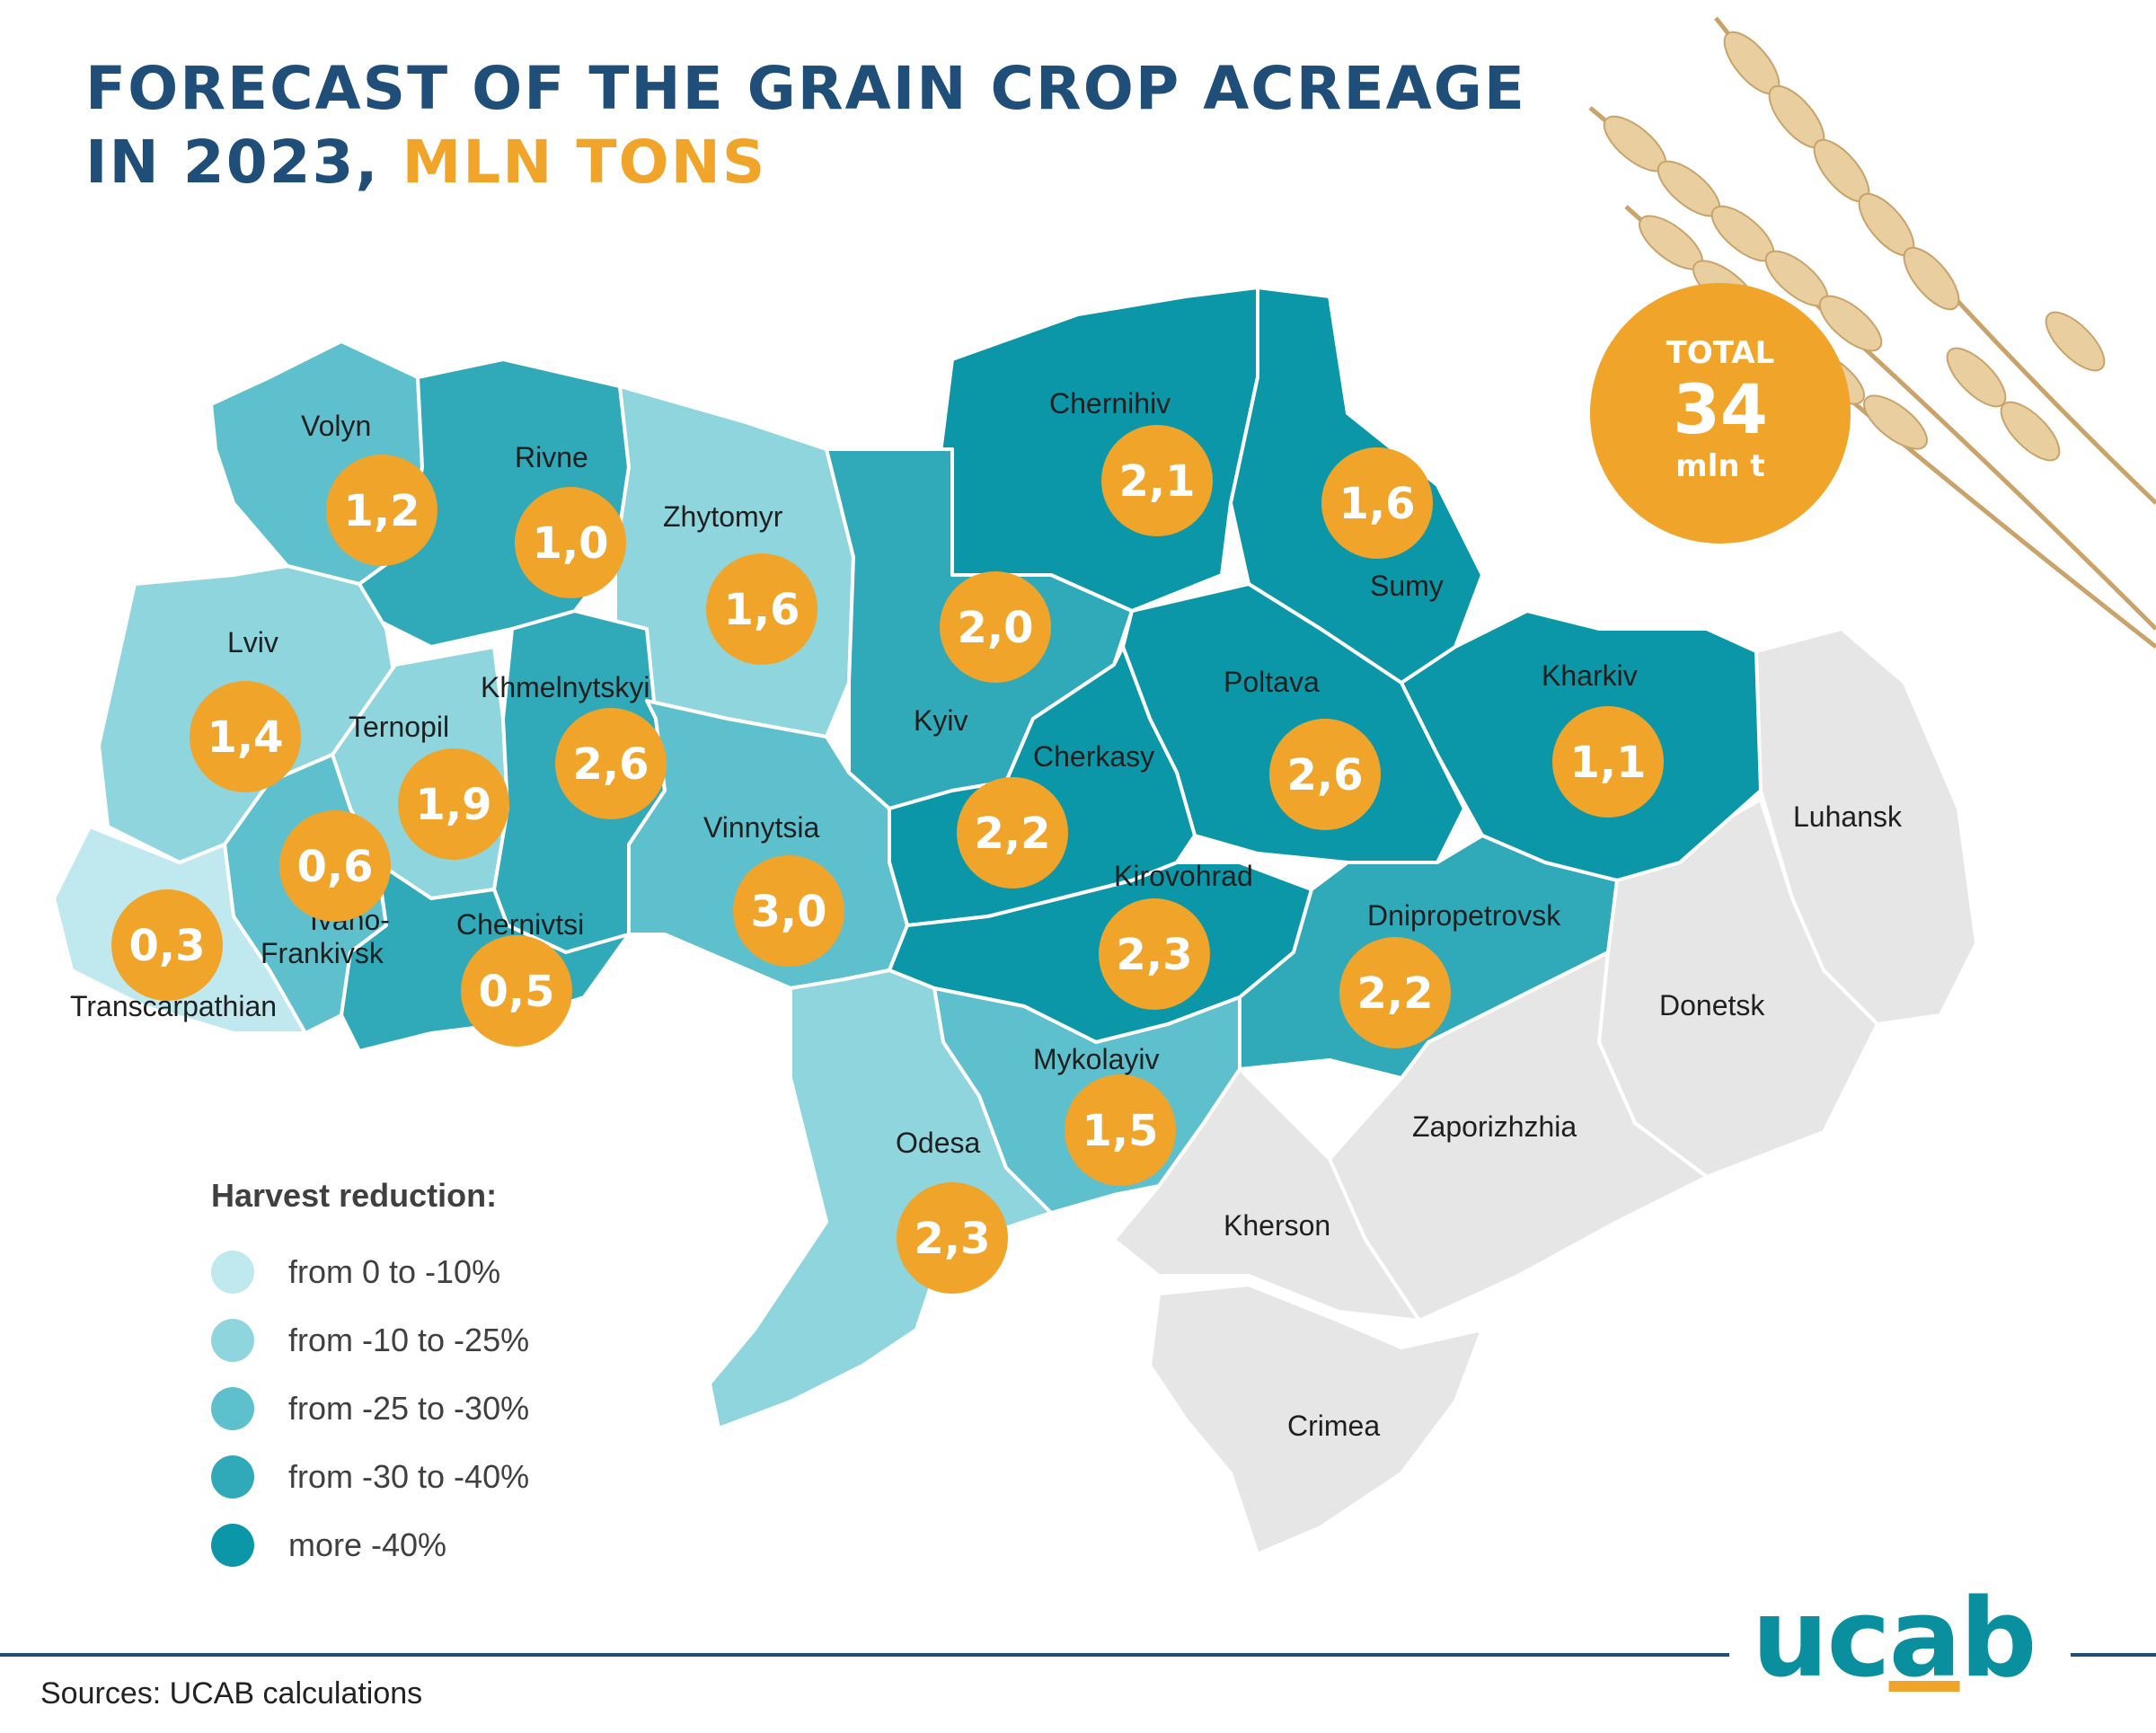 This screenshot has height=1733, width=2156. What do you see at coordinates (881, 1199) in the screenshot?
I see `region-odesa` at bounding box center [881, 1199].